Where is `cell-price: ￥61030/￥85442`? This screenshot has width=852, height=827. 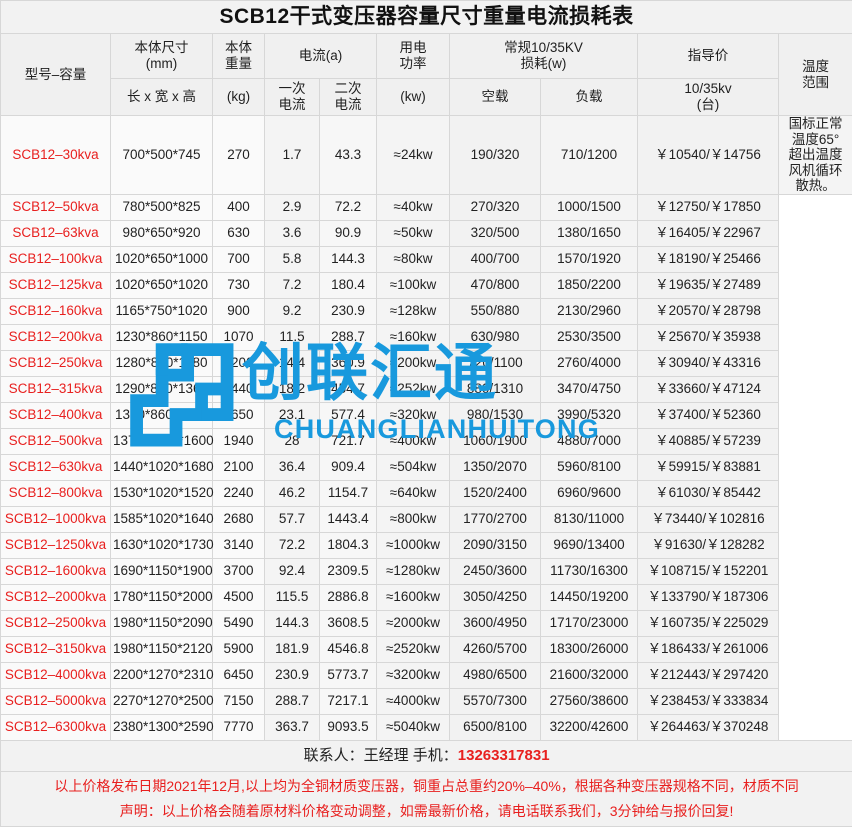 cell-price: ￥61030/￥85442 is located at coordinates (708, 493).